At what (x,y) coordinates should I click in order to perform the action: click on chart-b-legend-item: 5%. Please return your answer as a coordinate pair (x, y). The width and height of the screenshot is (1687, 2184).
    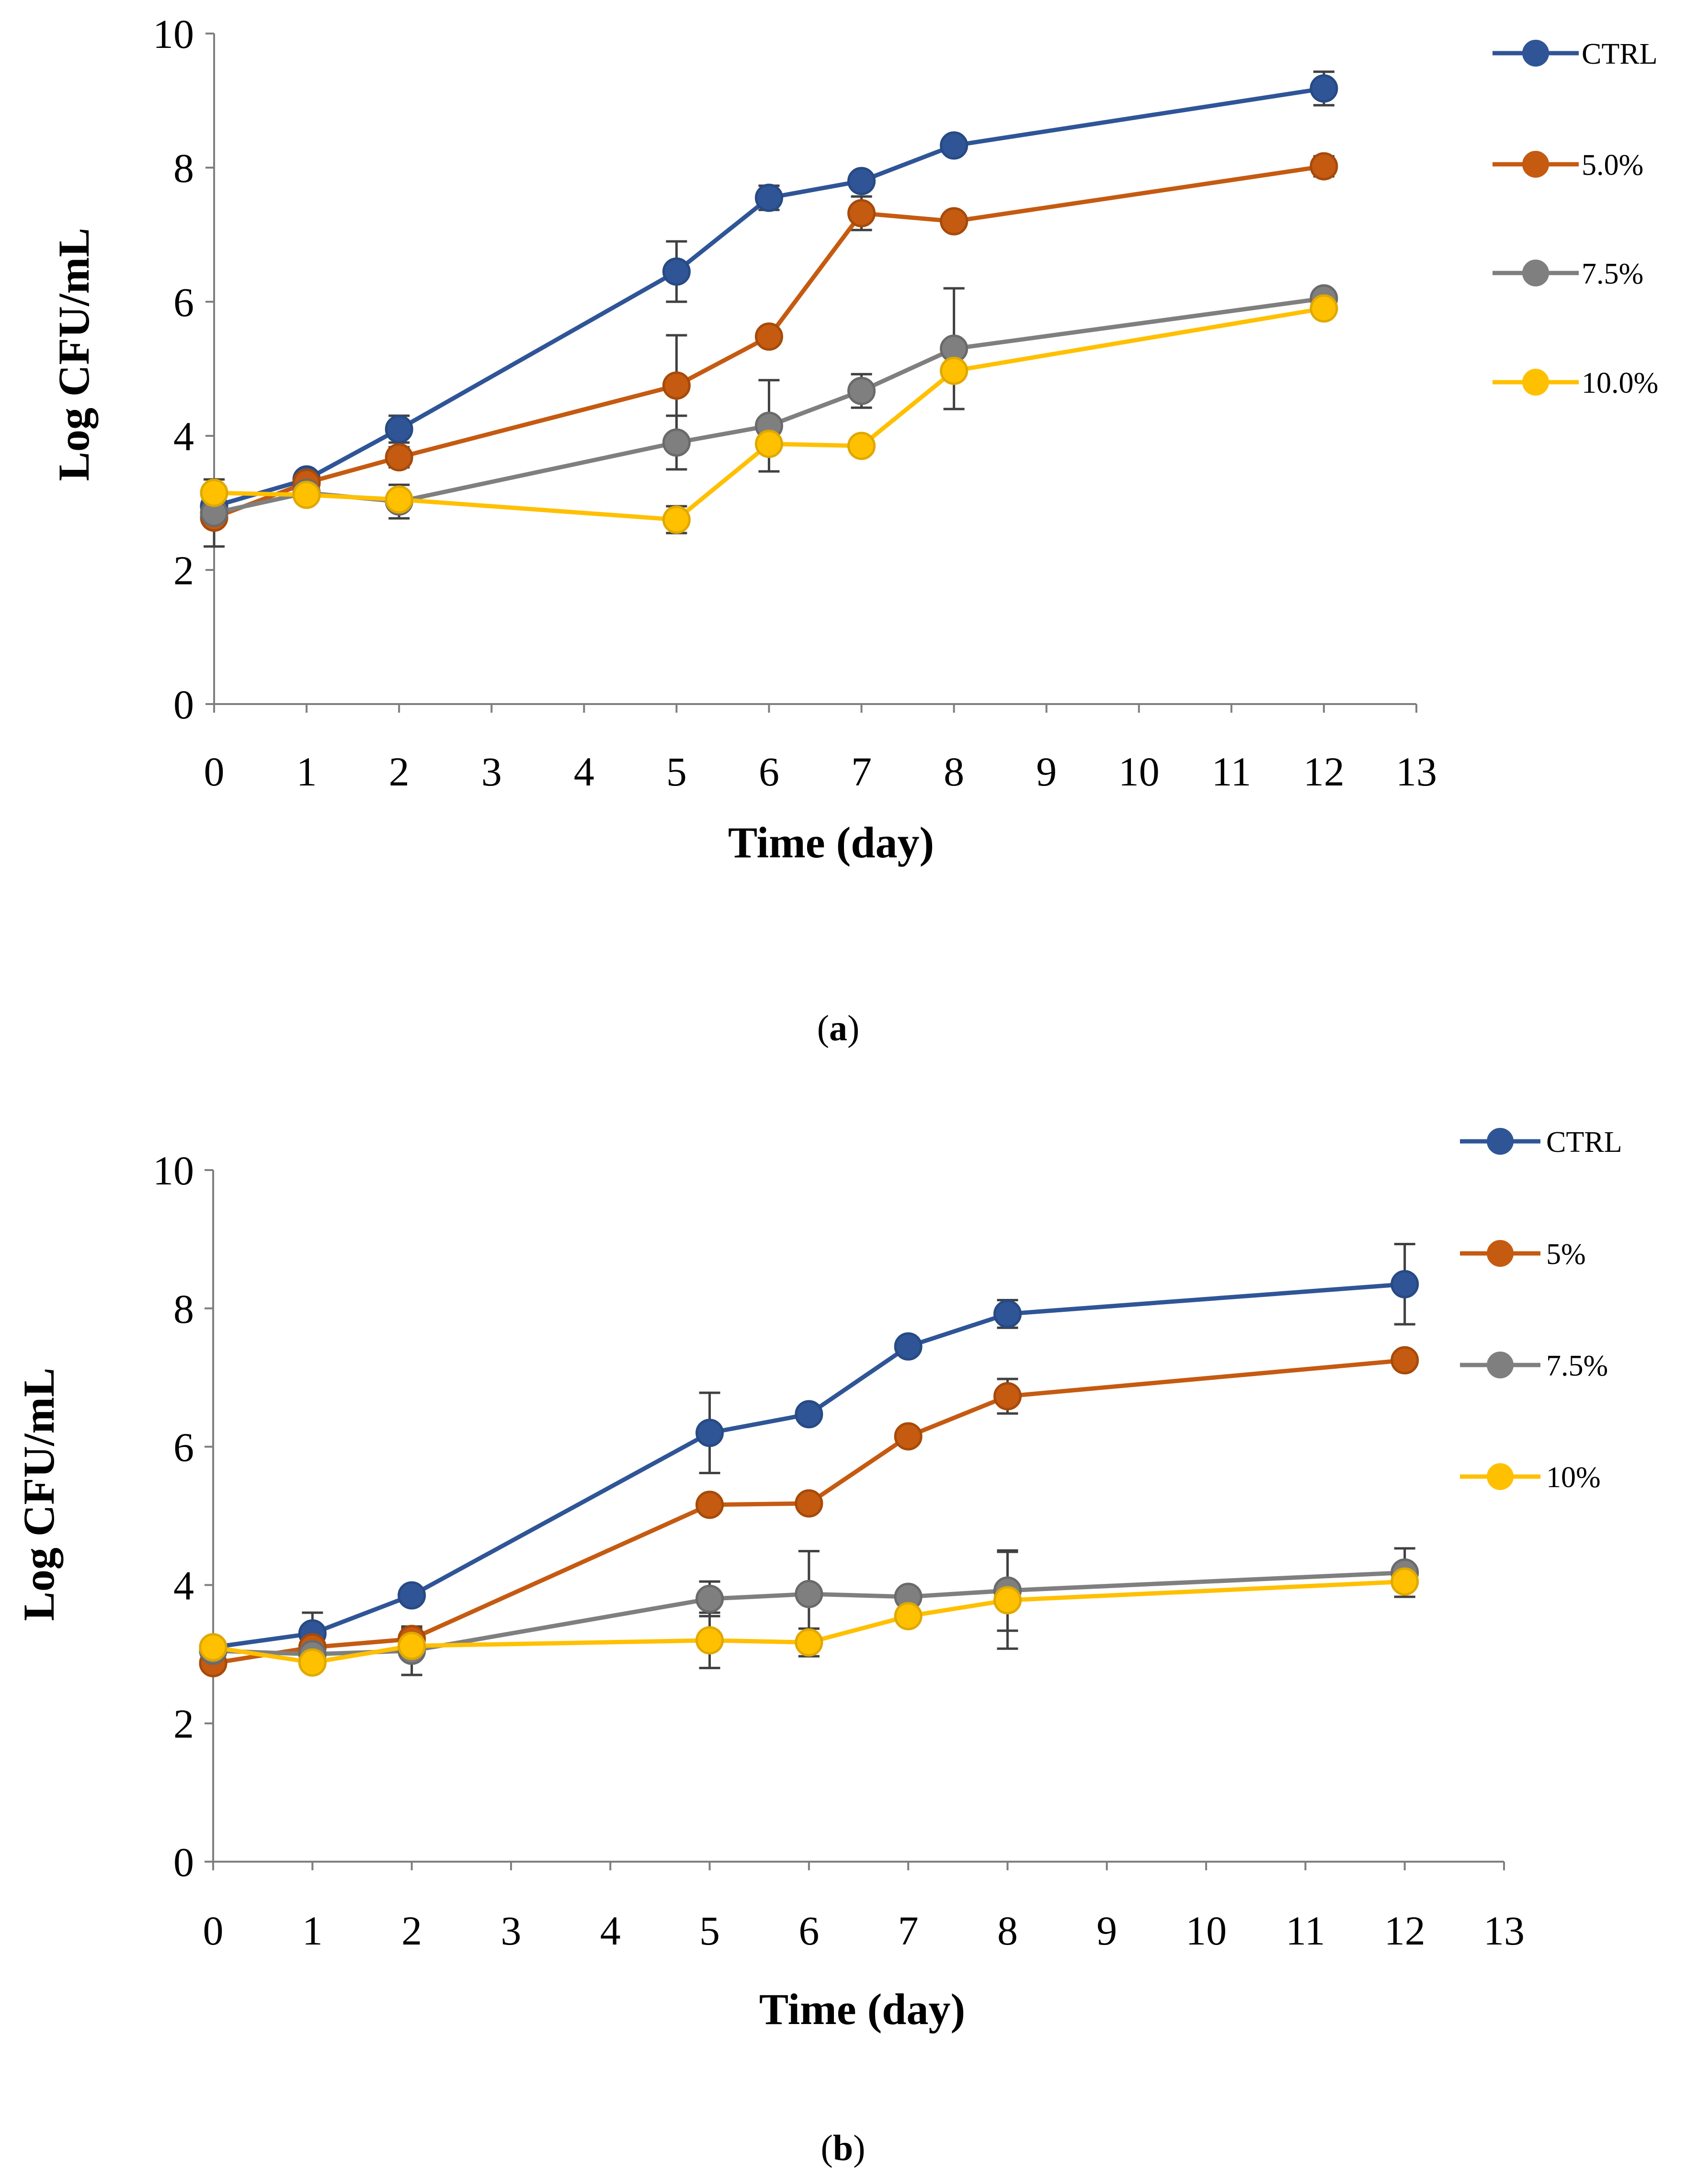
    Looking at the image, I should click on (1523, 1255).